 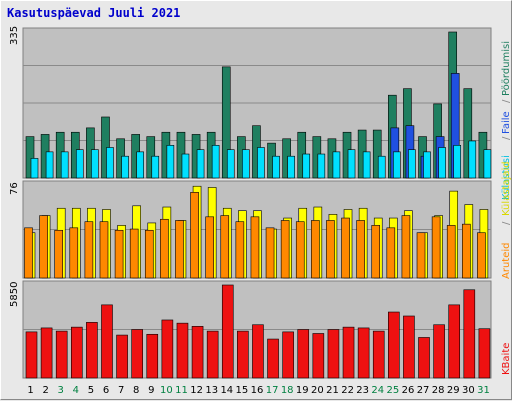 What do you see at coordinates (14, 188) in the screenshot?
I see `y-max-label-middle: 76` at bounding box center [14, 188].